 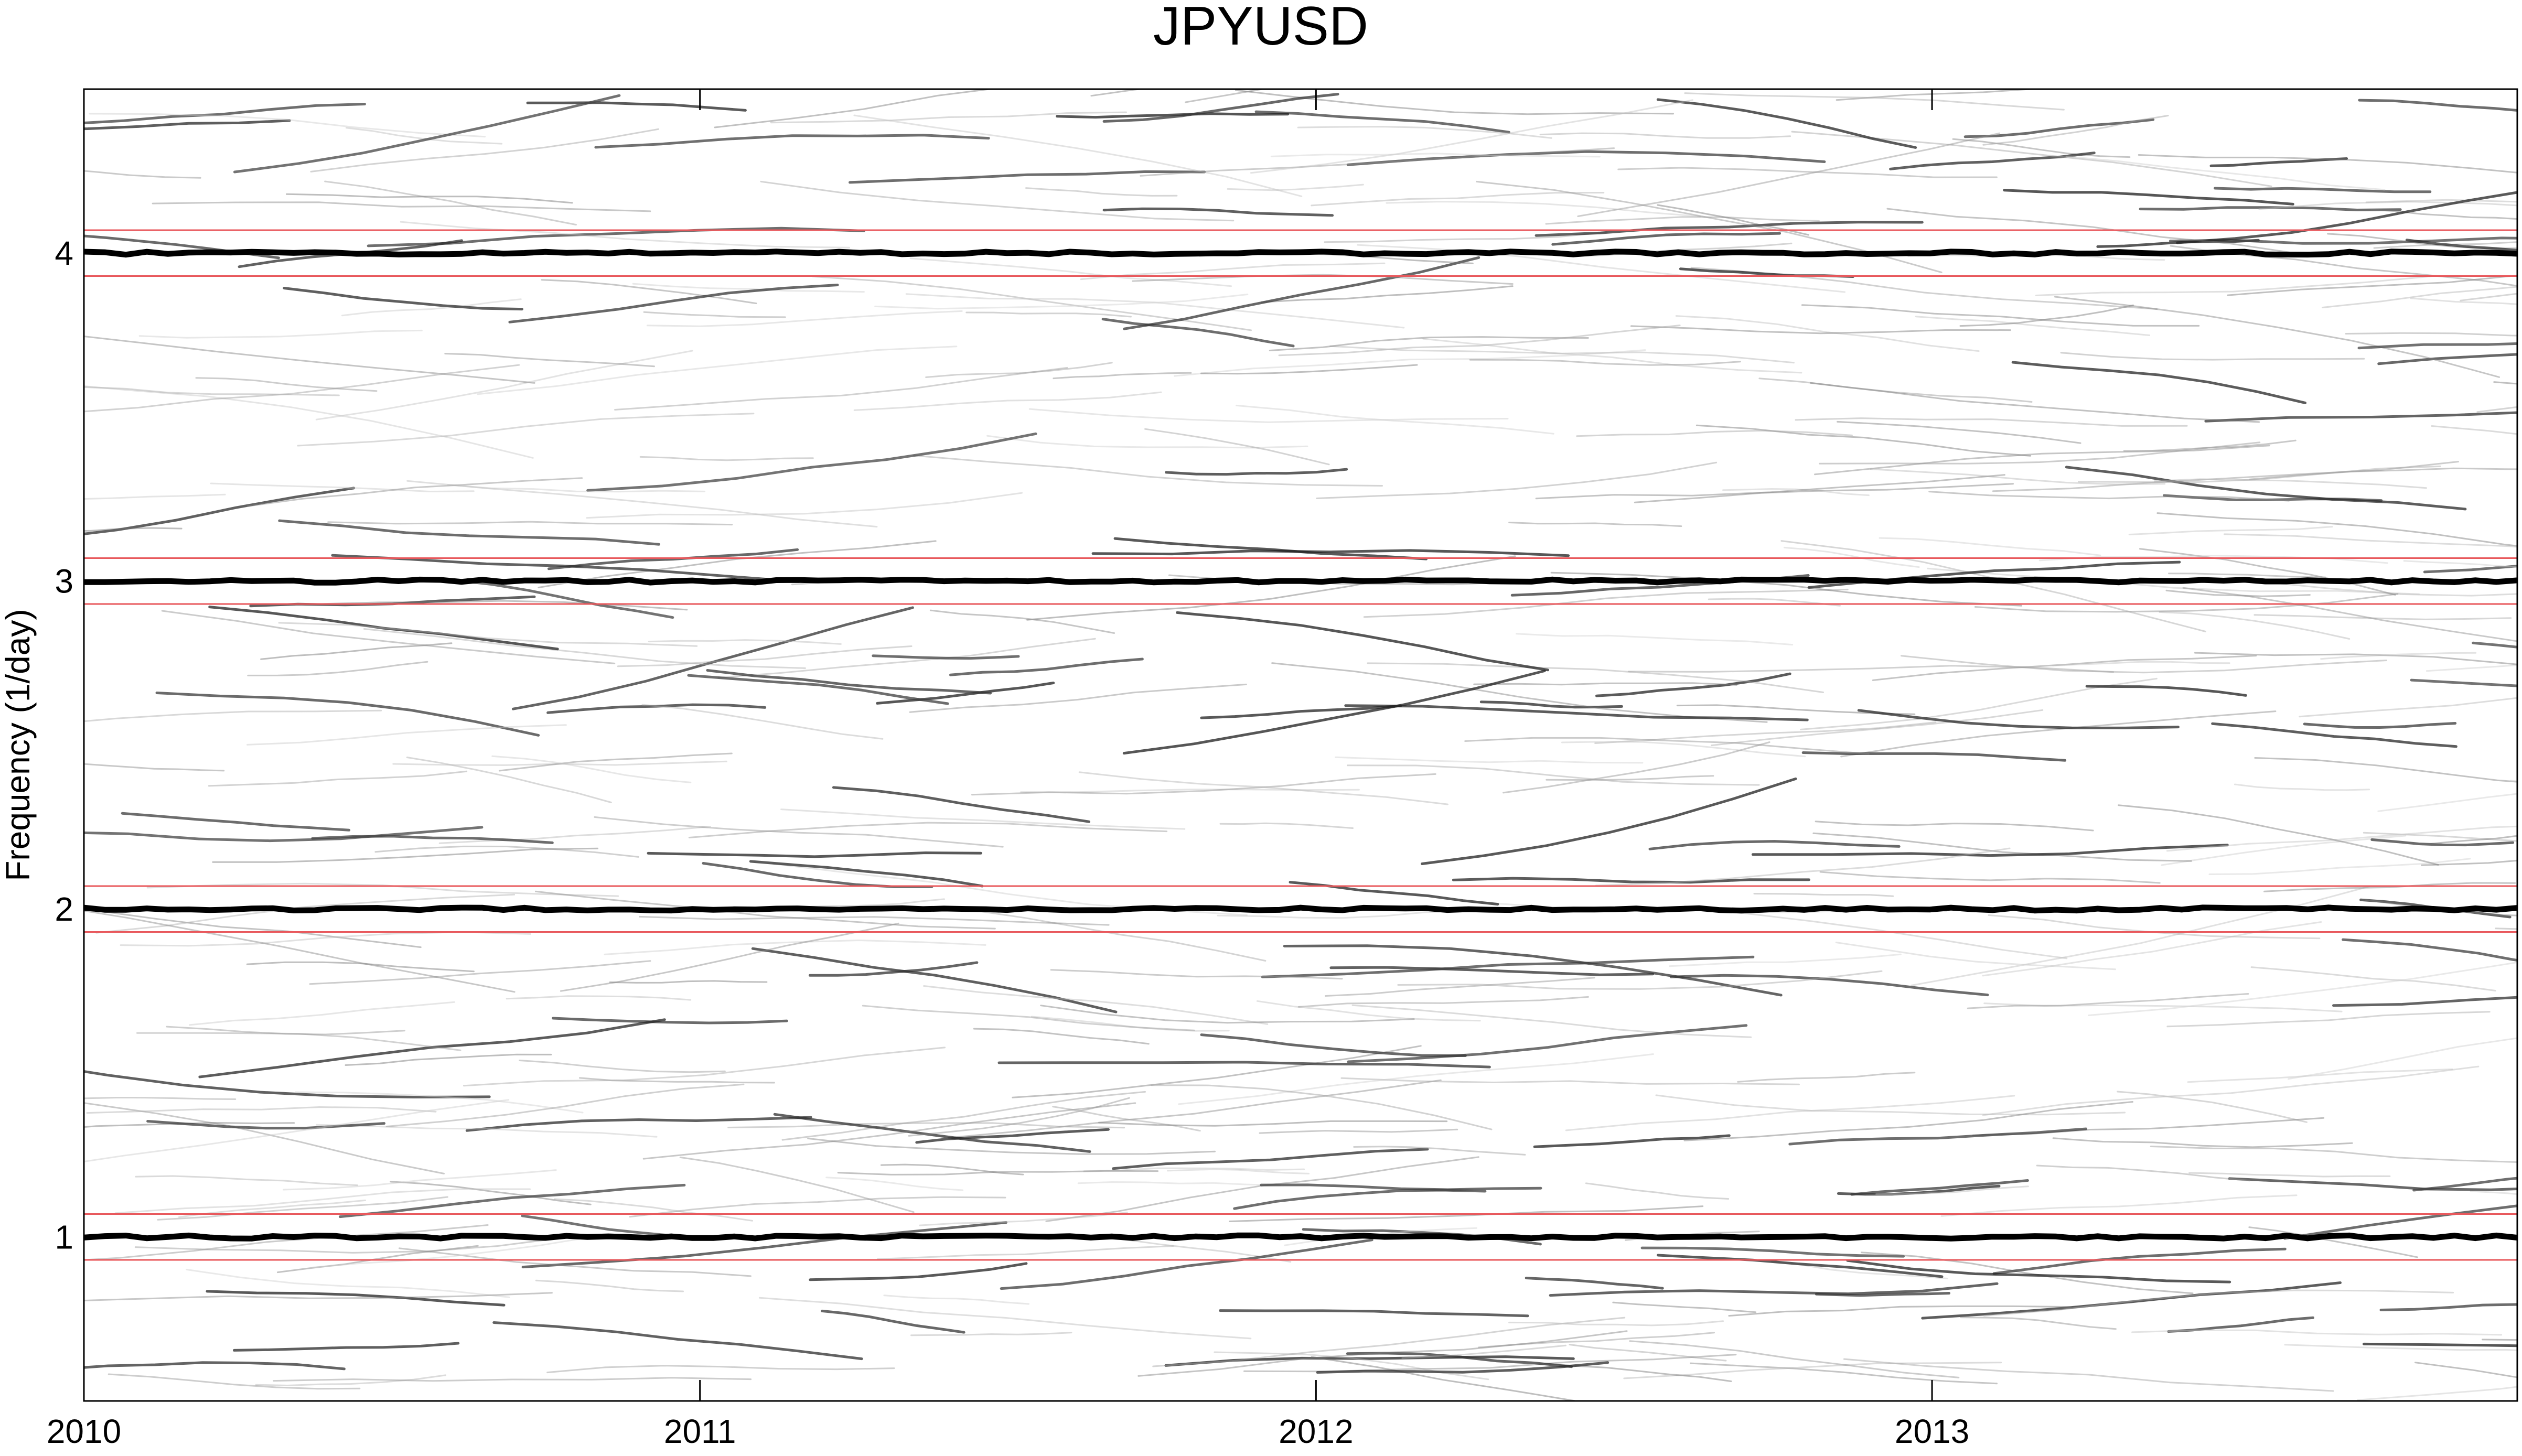 I want to click on chart-title: JPYUSD, so click(x=1260, y=29).